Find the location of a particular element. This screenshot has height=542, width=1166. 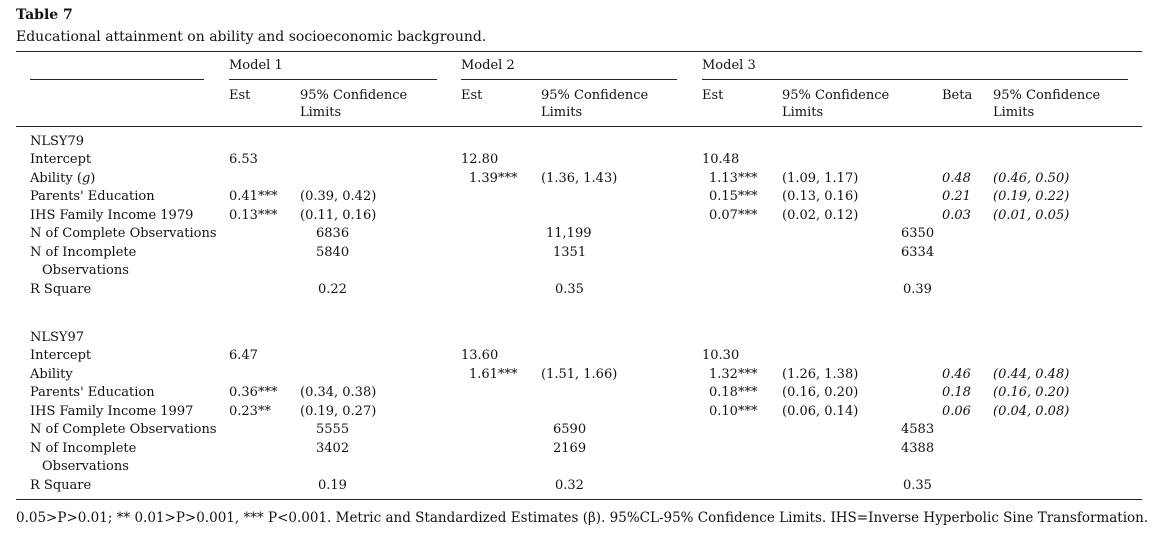

beta-cell: 0.46 is located at coordinates (956, 374).